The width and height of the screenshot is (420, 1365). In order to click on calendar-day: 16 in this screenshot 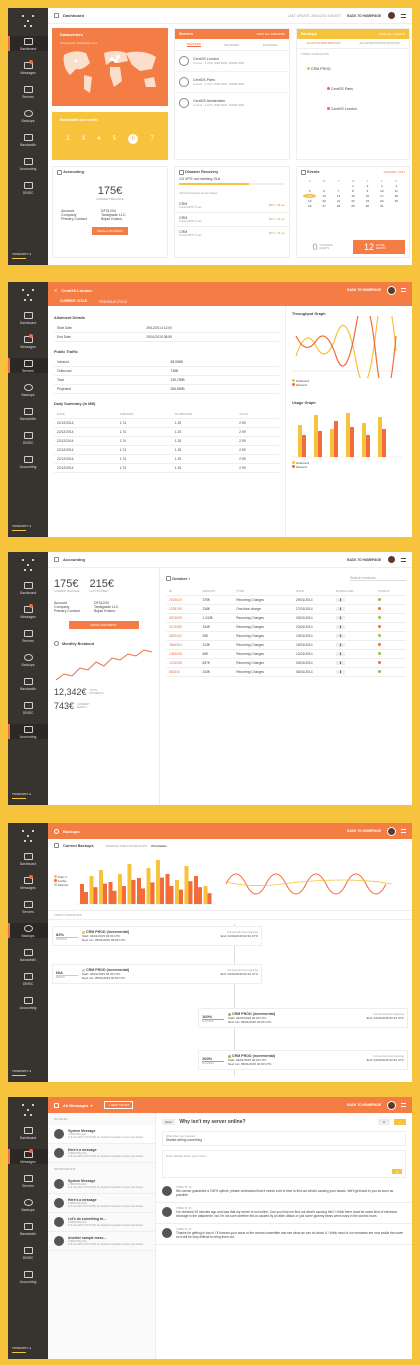, I will do `click(367, 196)`.